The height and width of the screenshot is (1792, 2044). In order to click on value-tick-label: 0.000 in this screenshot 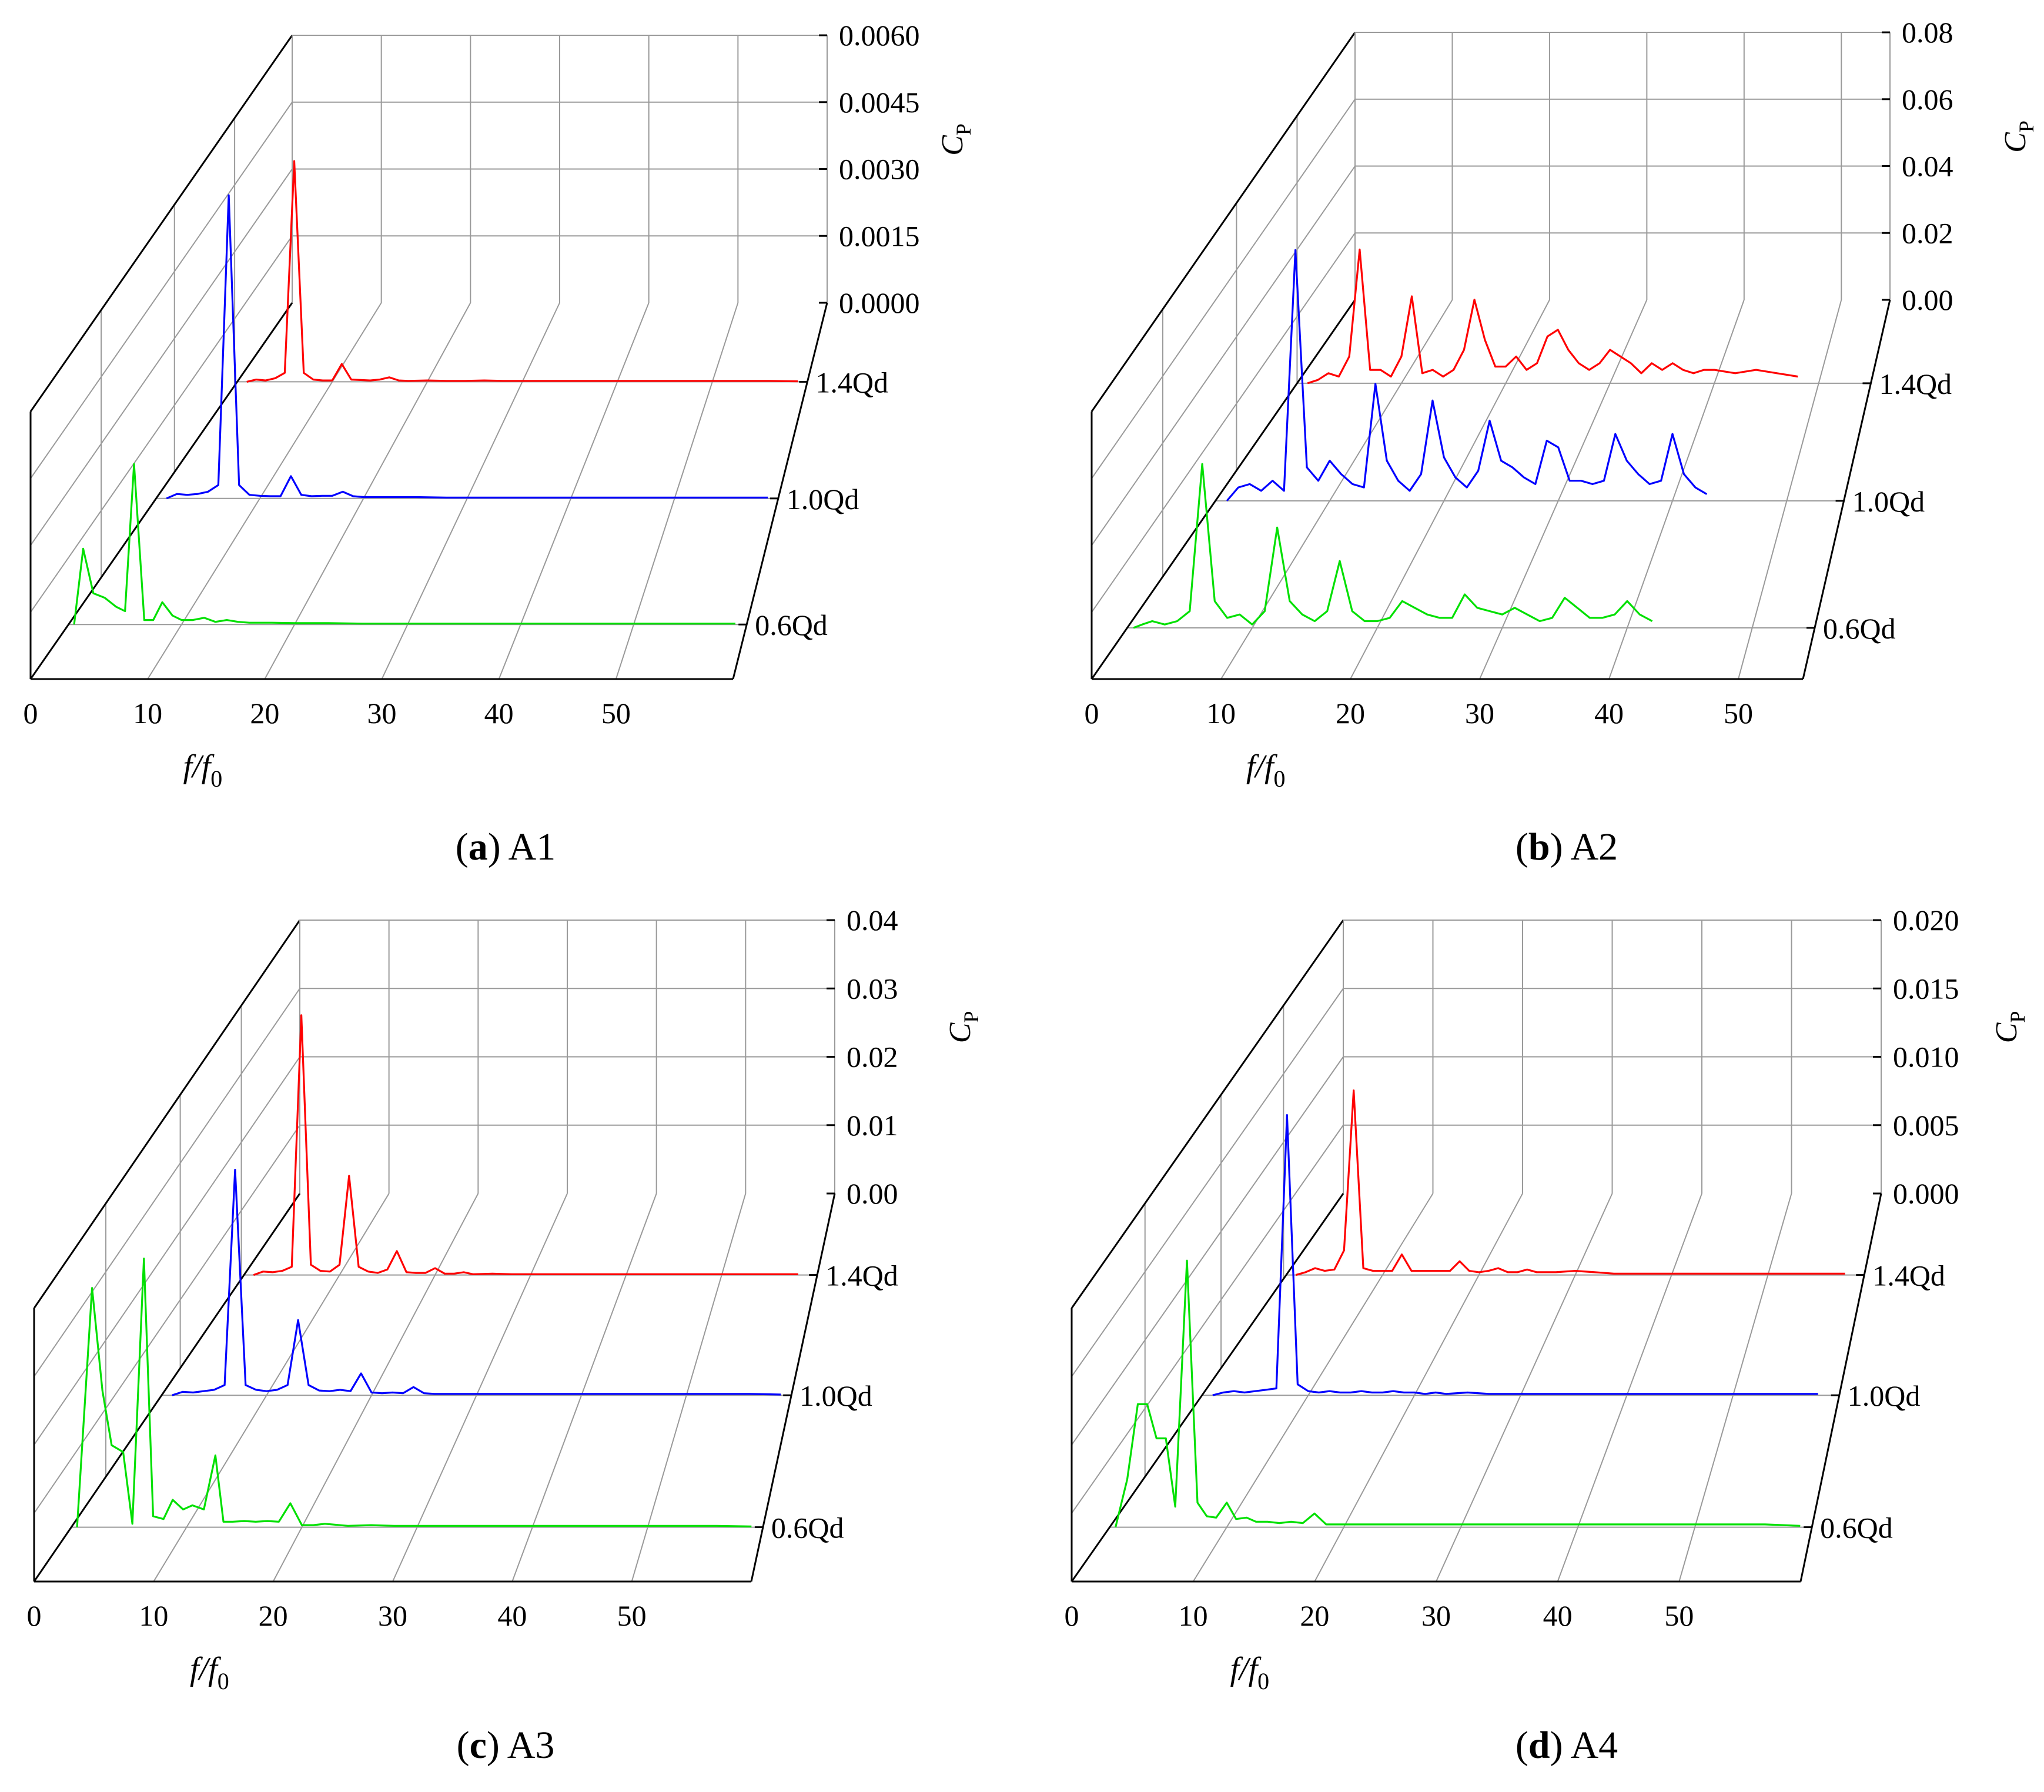, I will do `click(1926, 1193)`.